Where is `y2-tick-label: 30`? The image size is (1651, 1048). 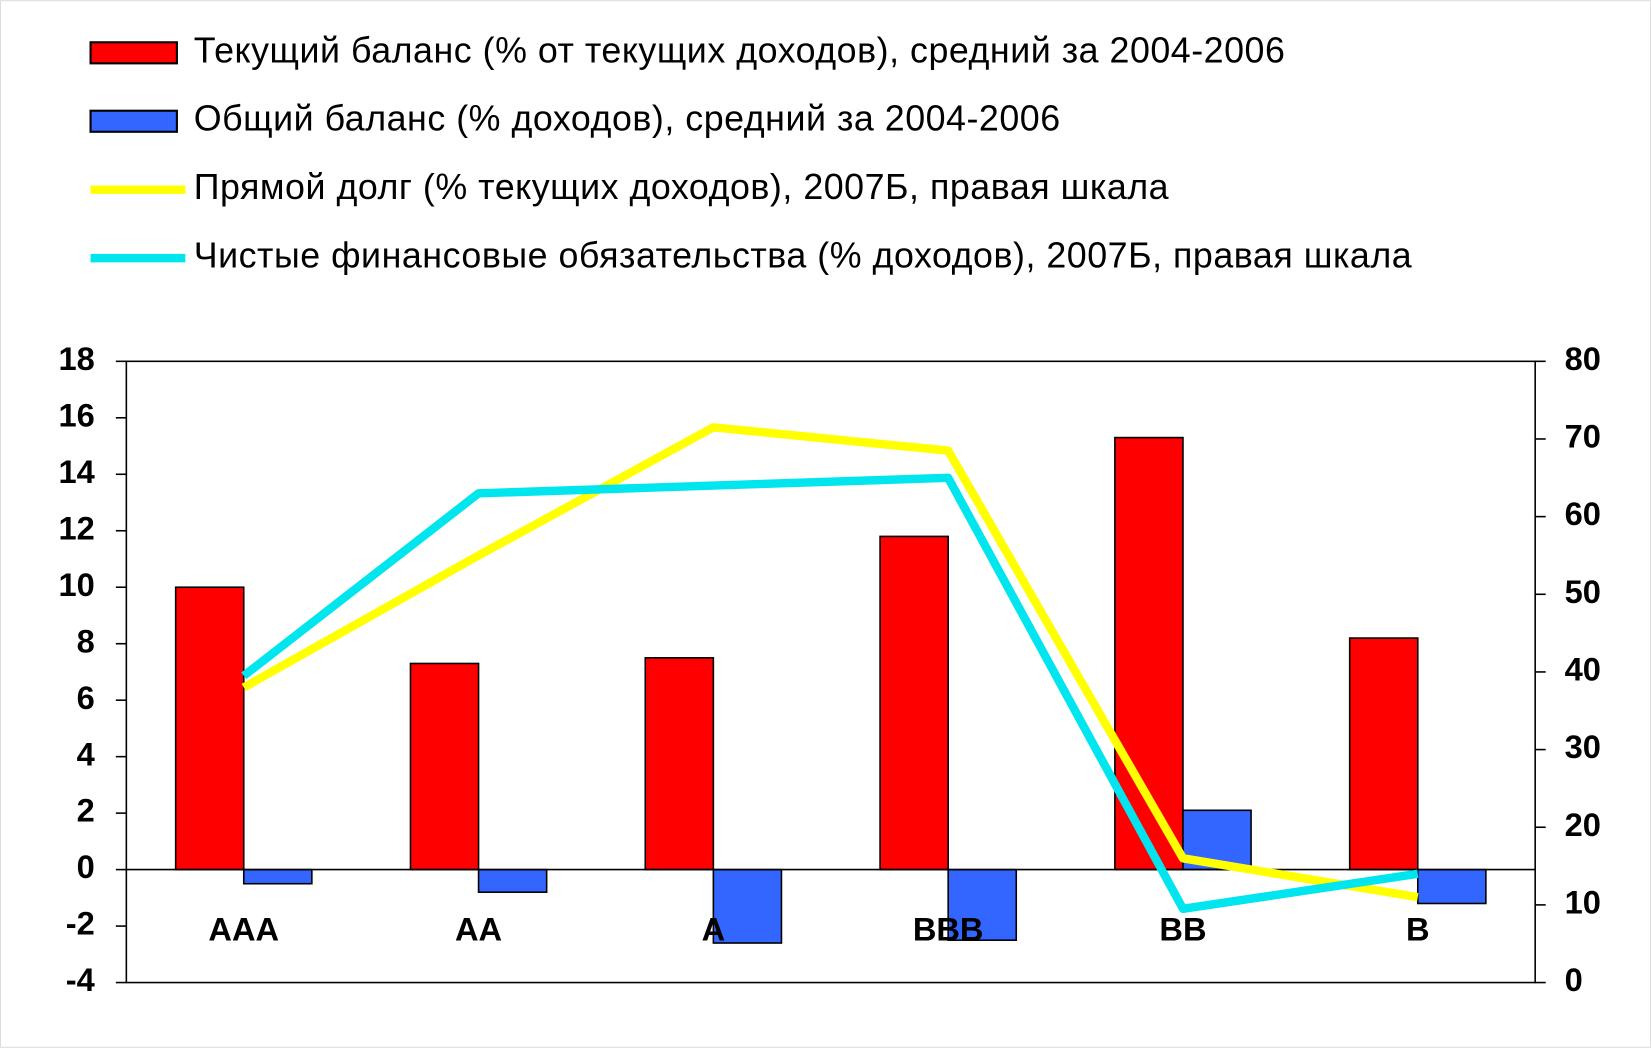
y2-tick-label: 30 is located at coordinates (1583, 746).